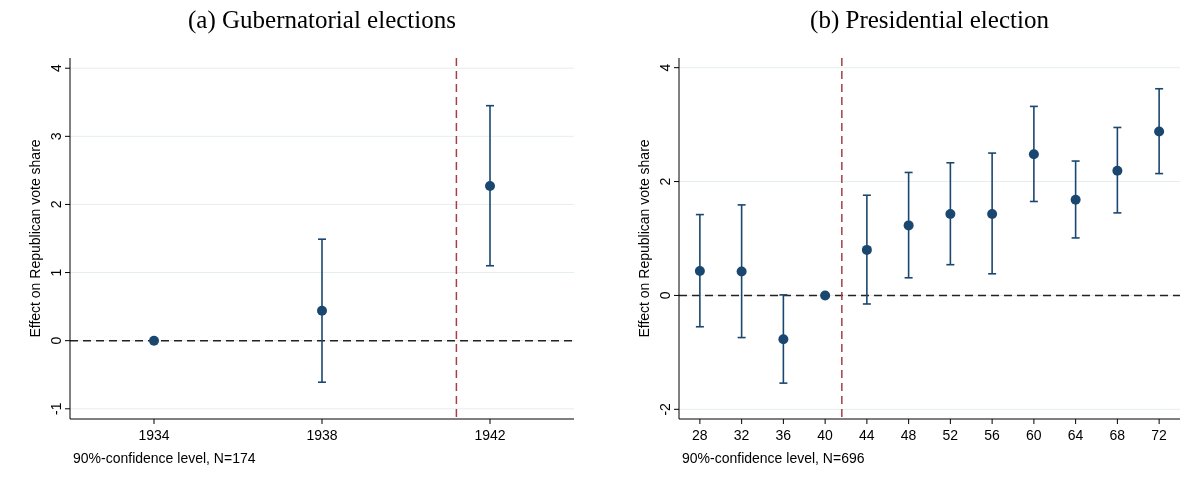  I want to click on x-tick-label: 36, so click(783, 435).